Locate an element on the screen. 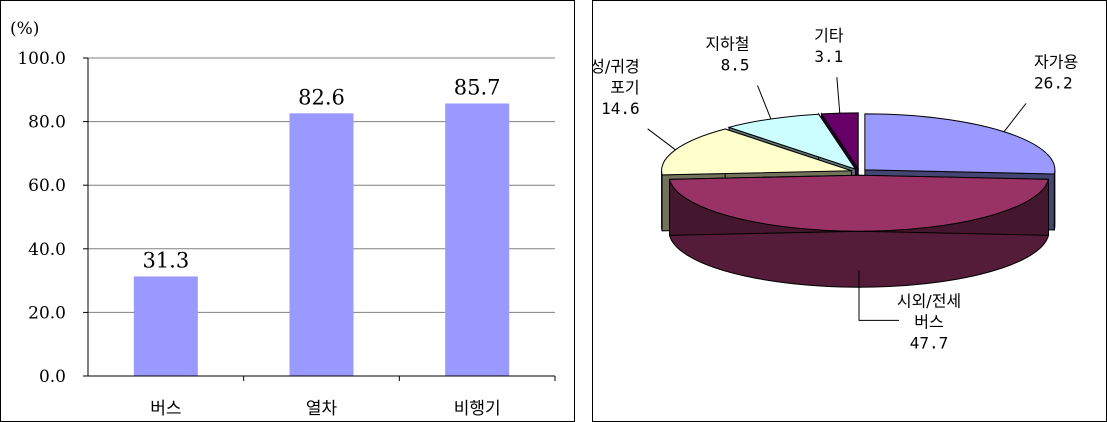  pie-slice-value: 47.7 is located at coordinates (929, 342).